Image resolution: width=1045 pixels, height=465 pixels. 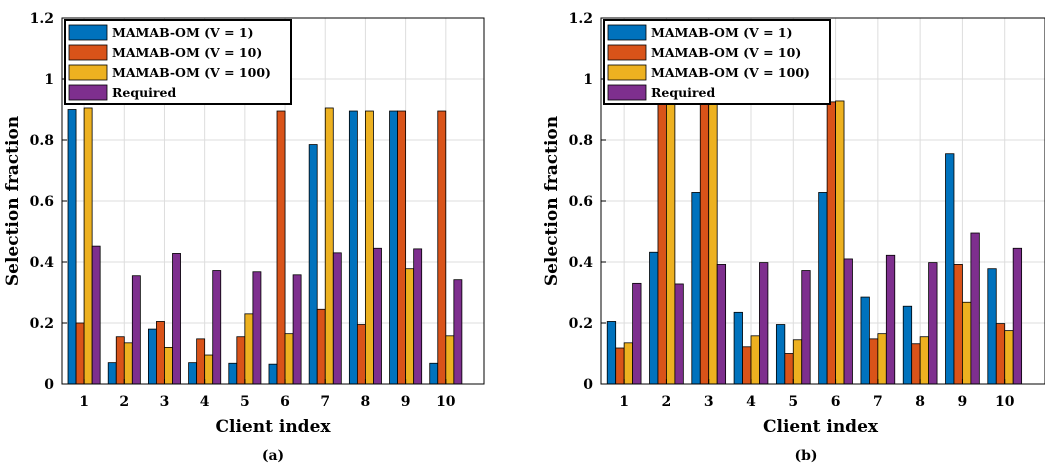 I want to click on y-tick-label: 1.2, so click(x=581, y=19).